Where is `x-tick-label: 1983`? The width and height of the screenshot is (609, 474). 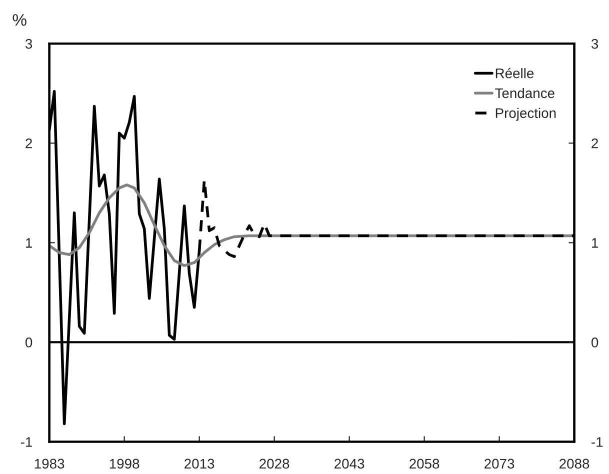 x-tick-label: 1983 is located at coordinates (49, 463).